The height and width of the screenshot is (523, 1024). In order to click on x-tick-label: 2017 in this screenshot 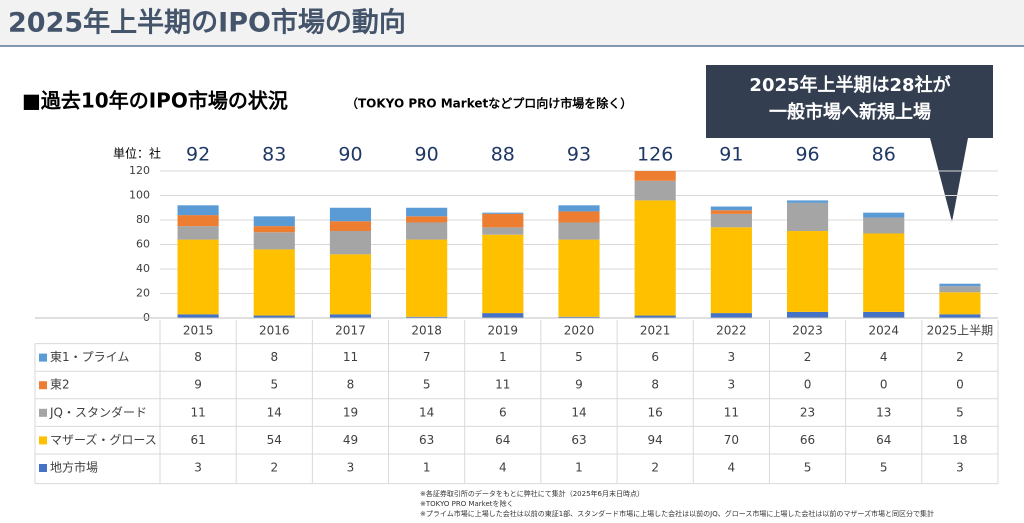, I will do `click(350, 331)`.